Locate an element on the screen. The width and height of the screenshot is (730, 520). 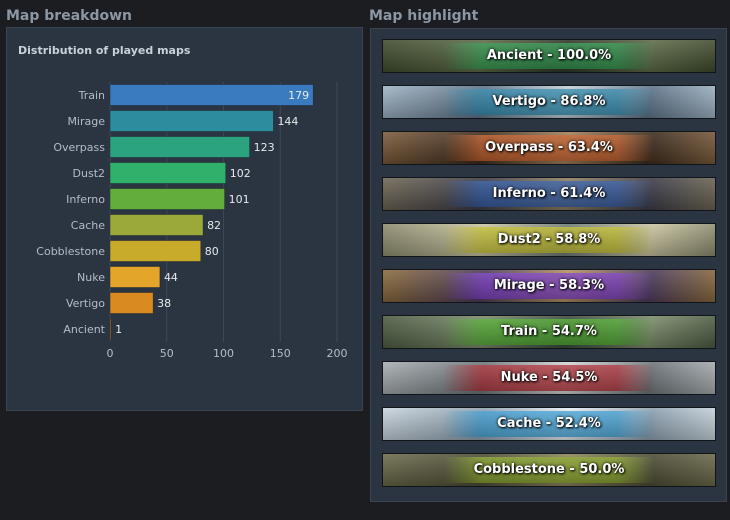
map-highlight-title: Map highlight is located at coordinates (424, 16).